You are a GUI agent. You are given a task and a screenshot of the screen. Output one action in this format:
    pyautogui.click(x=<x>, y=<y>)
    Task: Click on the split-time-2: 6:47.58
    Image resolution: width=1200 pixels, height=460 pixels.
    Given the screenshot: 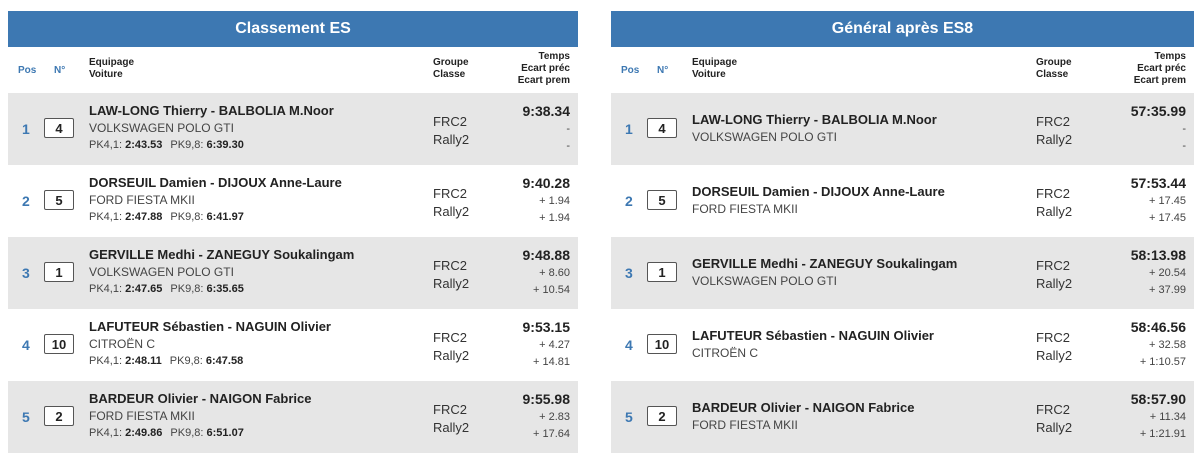 What is the action you would take?
    pyautogui.click(x=224, y=361)
    